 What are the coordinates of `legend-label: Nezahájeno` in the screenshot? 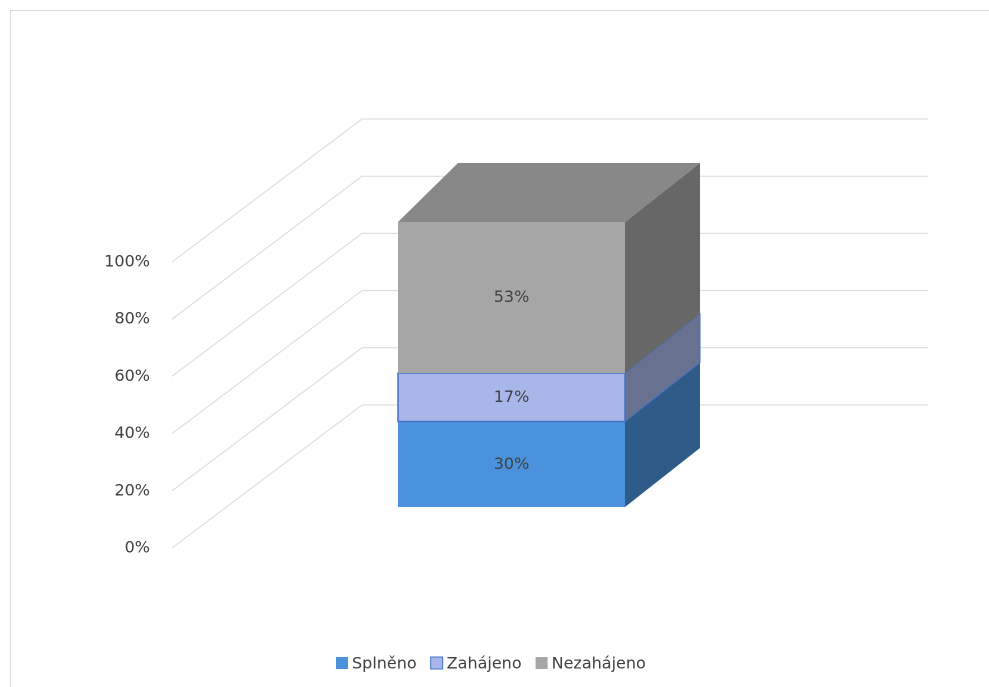 It's located at (599, 663).